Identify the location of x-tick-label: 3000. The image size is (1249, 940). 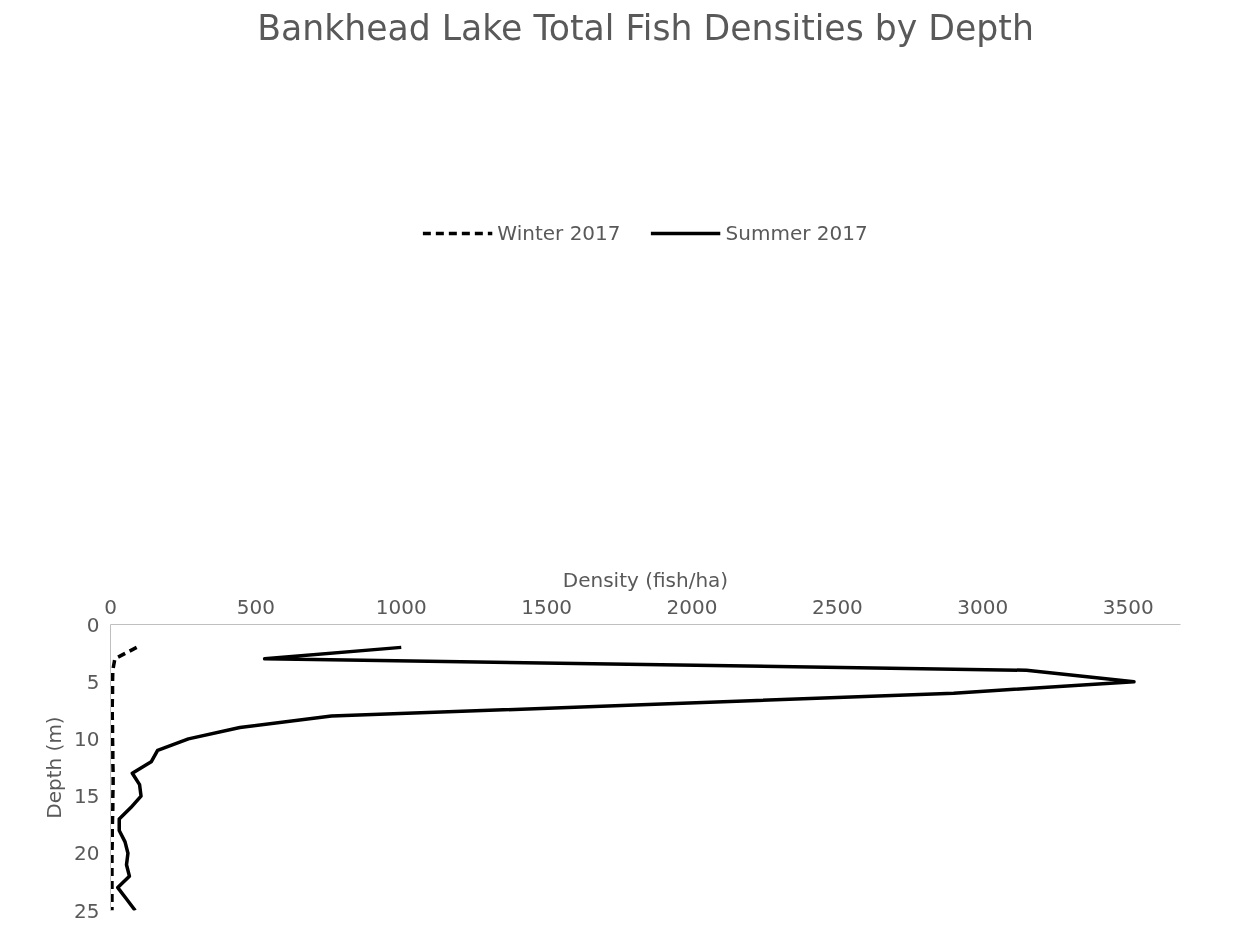
(983, 606).